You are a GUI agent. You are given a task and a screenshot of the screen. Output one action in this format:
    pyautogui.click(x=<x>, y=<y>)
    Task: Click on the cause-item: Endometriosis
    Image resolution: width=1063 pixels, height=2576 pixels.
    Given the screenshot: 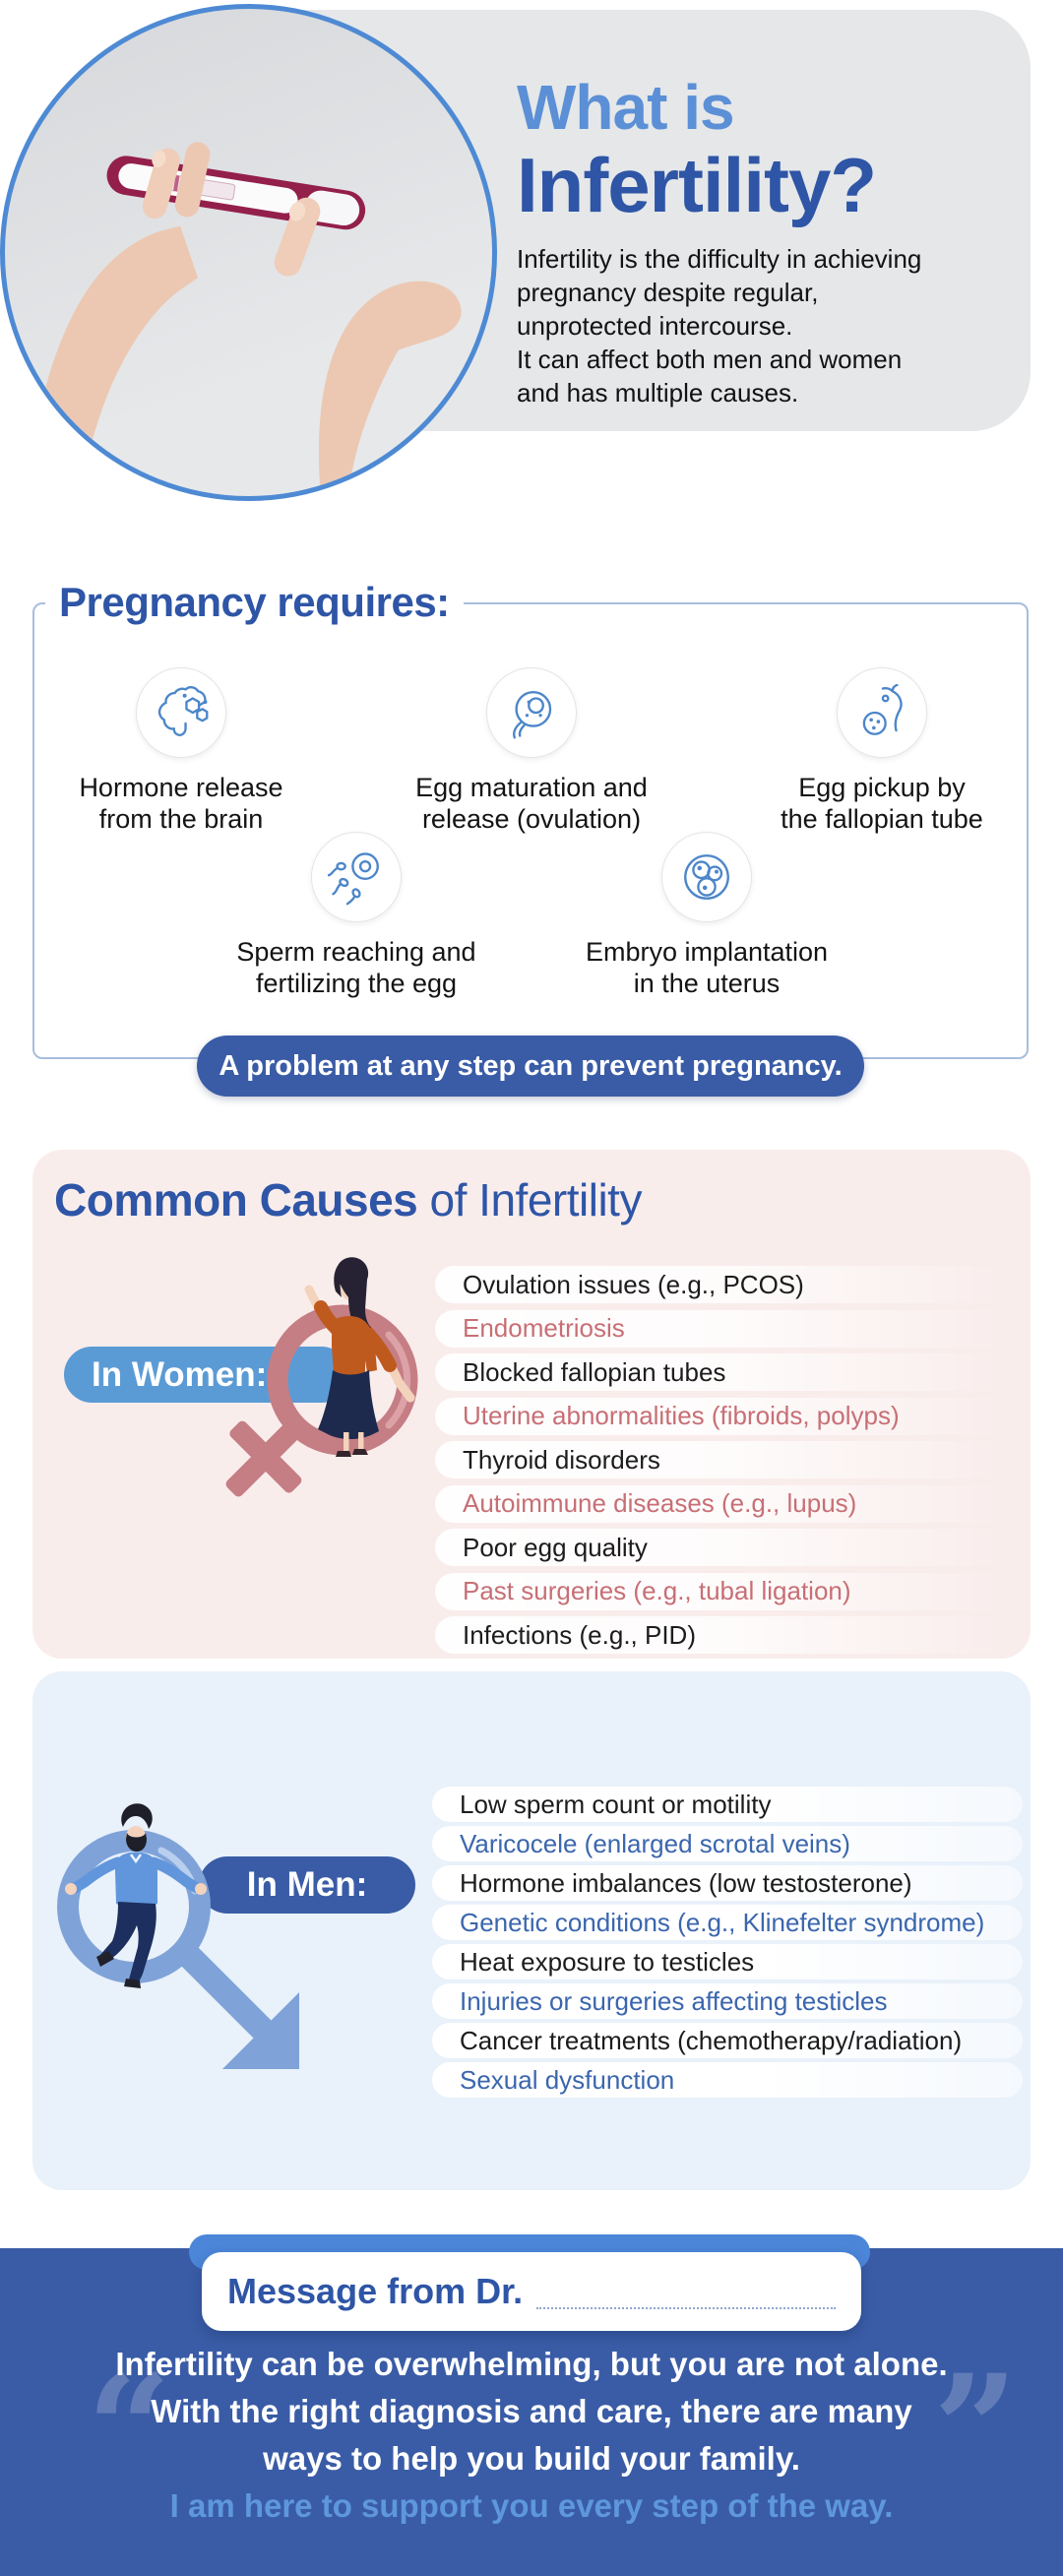 What is the action you would take?
    pyautogui.click(x=730, y=1328)
    